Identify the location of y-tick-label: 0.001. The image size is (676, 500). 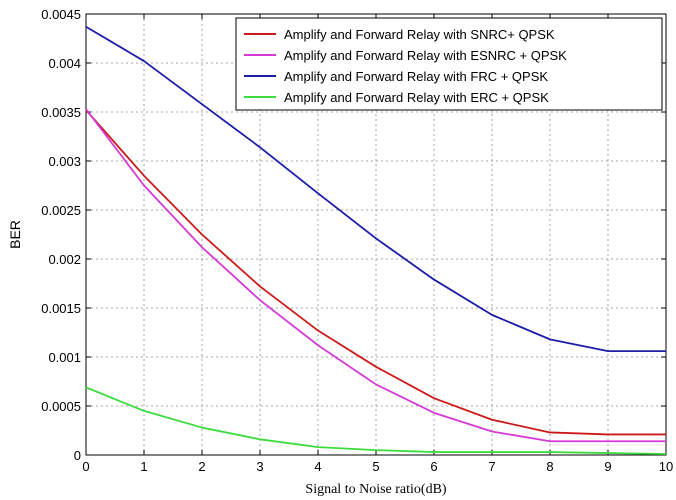
(64, 357).